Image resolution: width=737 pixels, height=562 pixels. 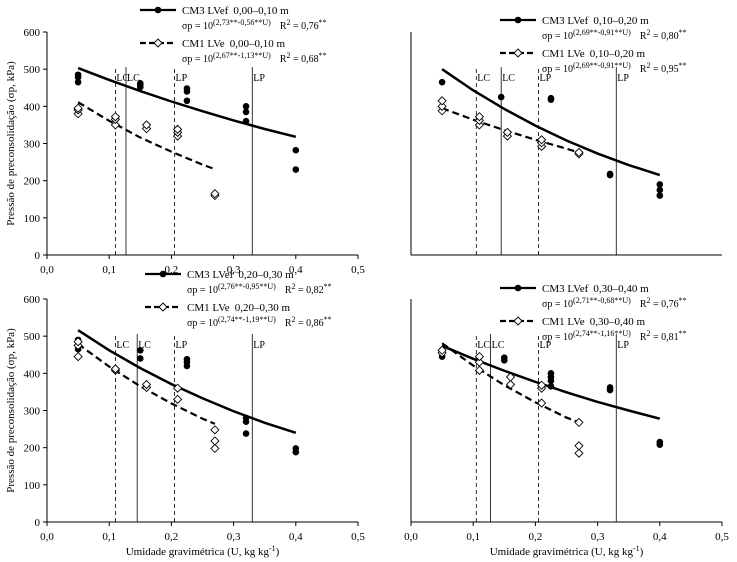 What do you see at coordinates (259, 322) in the screenshot?
I see `equation: σp = 10(2,74**-1,19**U) R2 = 0,86**` at bounding box center [259, 322].